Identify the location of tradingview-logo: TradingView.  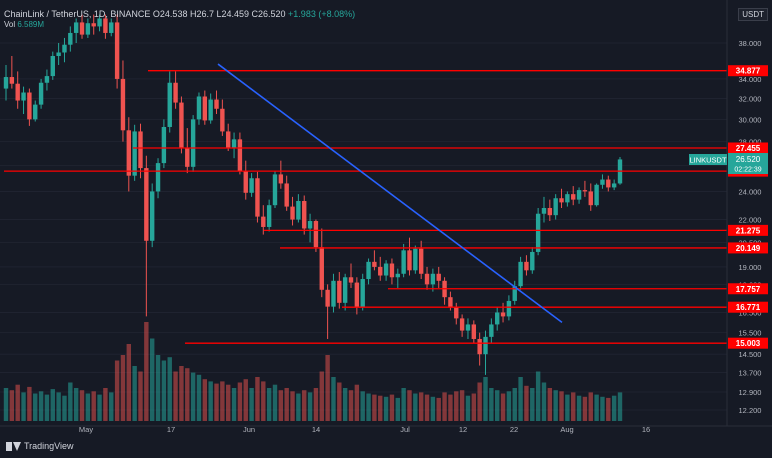
(40, 446).